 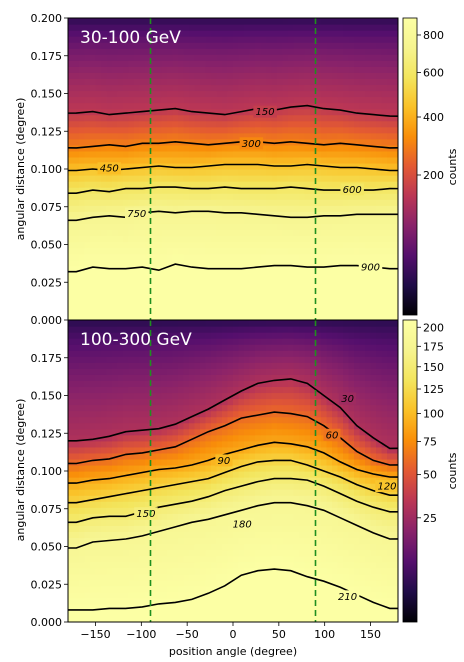 What do you see at coordinates (265, 112) in the screenshot?
I see `contour-label: 150` at bounding box center [265, 112].